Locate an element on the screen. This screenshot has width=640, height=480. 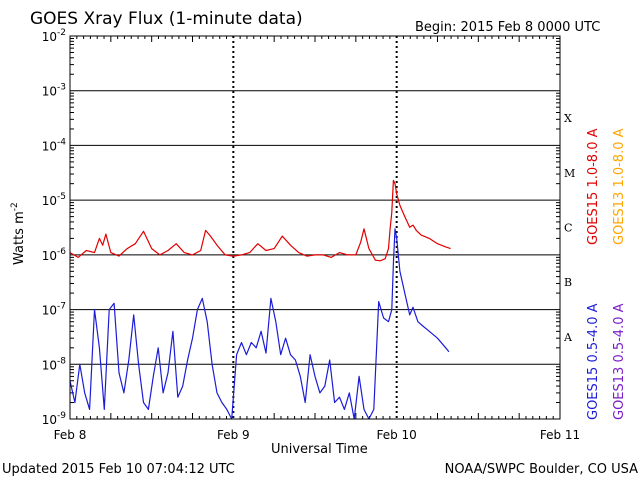
y-axis-label: Watts m-2 is located at coordinates (18, 233).